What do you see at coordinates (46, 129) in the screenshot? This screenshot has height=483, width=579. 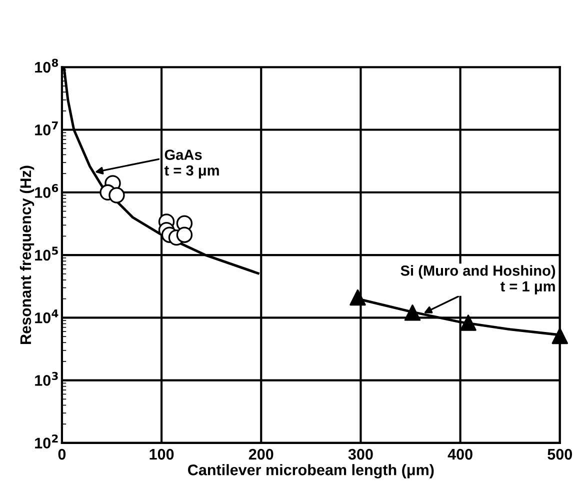 I see `y-tick-label: 10$^{7}$` at bounding box center [46, 129].